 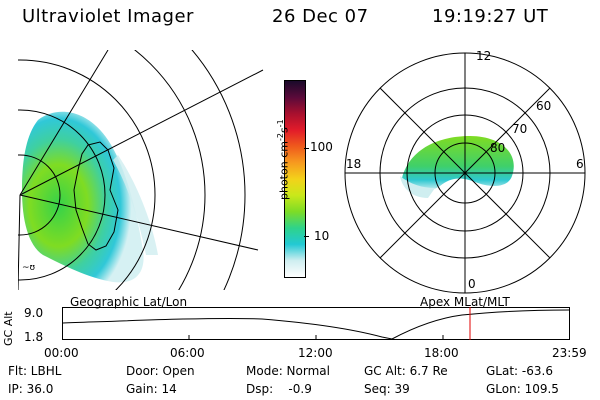 What do you see at coordinates (129, 302) in the screenshot?
I see `geographic-panel-label: Geographic Lat/Lon` at bounding box center [129, 302].